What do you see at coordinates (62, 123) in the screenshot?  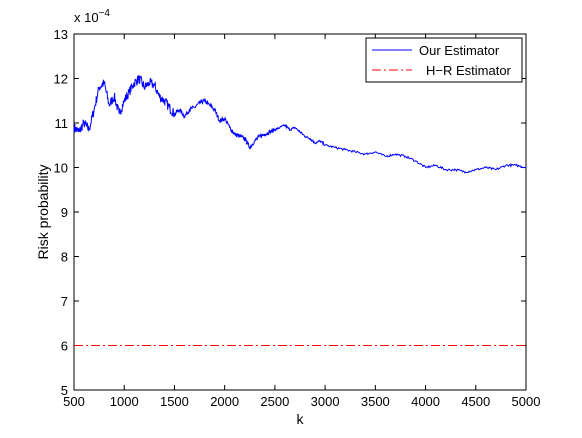 I see `y-tick-label: 11` at bounding box center [62, 123].